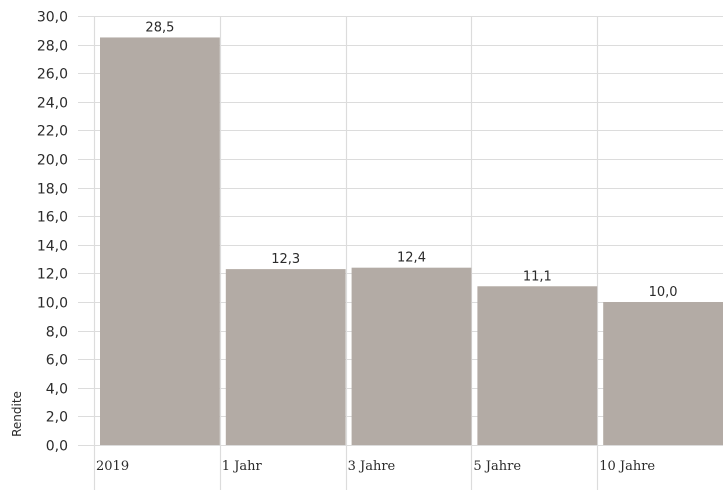 The width and height of the screenshot is (723, 491). Describe the element at coordinates (285, 259) in the screenshot. I see `data-label: 12,3` at that location.